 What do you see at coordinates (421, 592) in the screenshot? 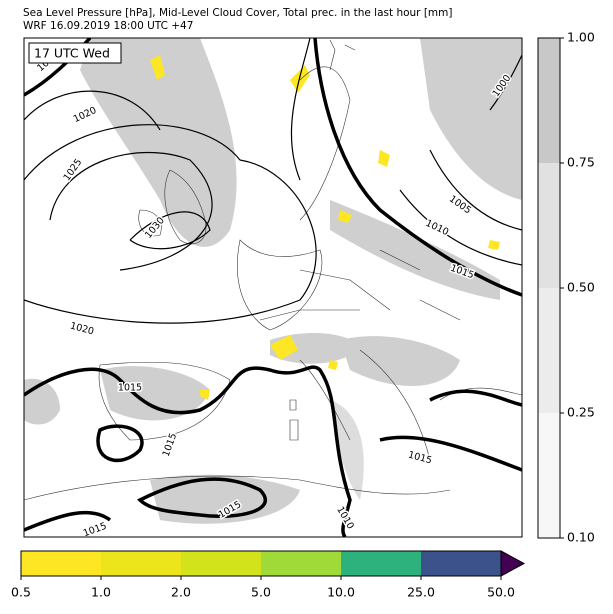
I see `tick-label: 25.0` at bounding box center [421, 592].